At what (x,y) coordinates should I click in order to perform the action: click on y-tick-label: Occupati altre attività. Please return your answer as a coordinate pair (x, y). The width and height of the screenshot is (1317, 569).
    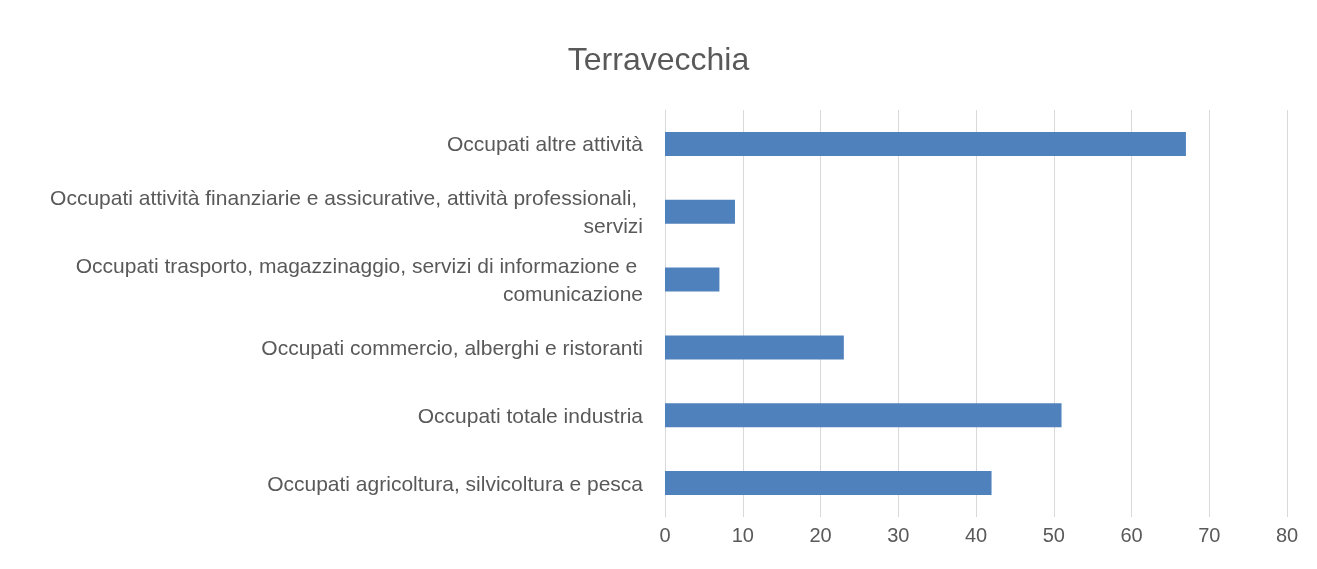
    Looking at the image, I should click on (545, 144).